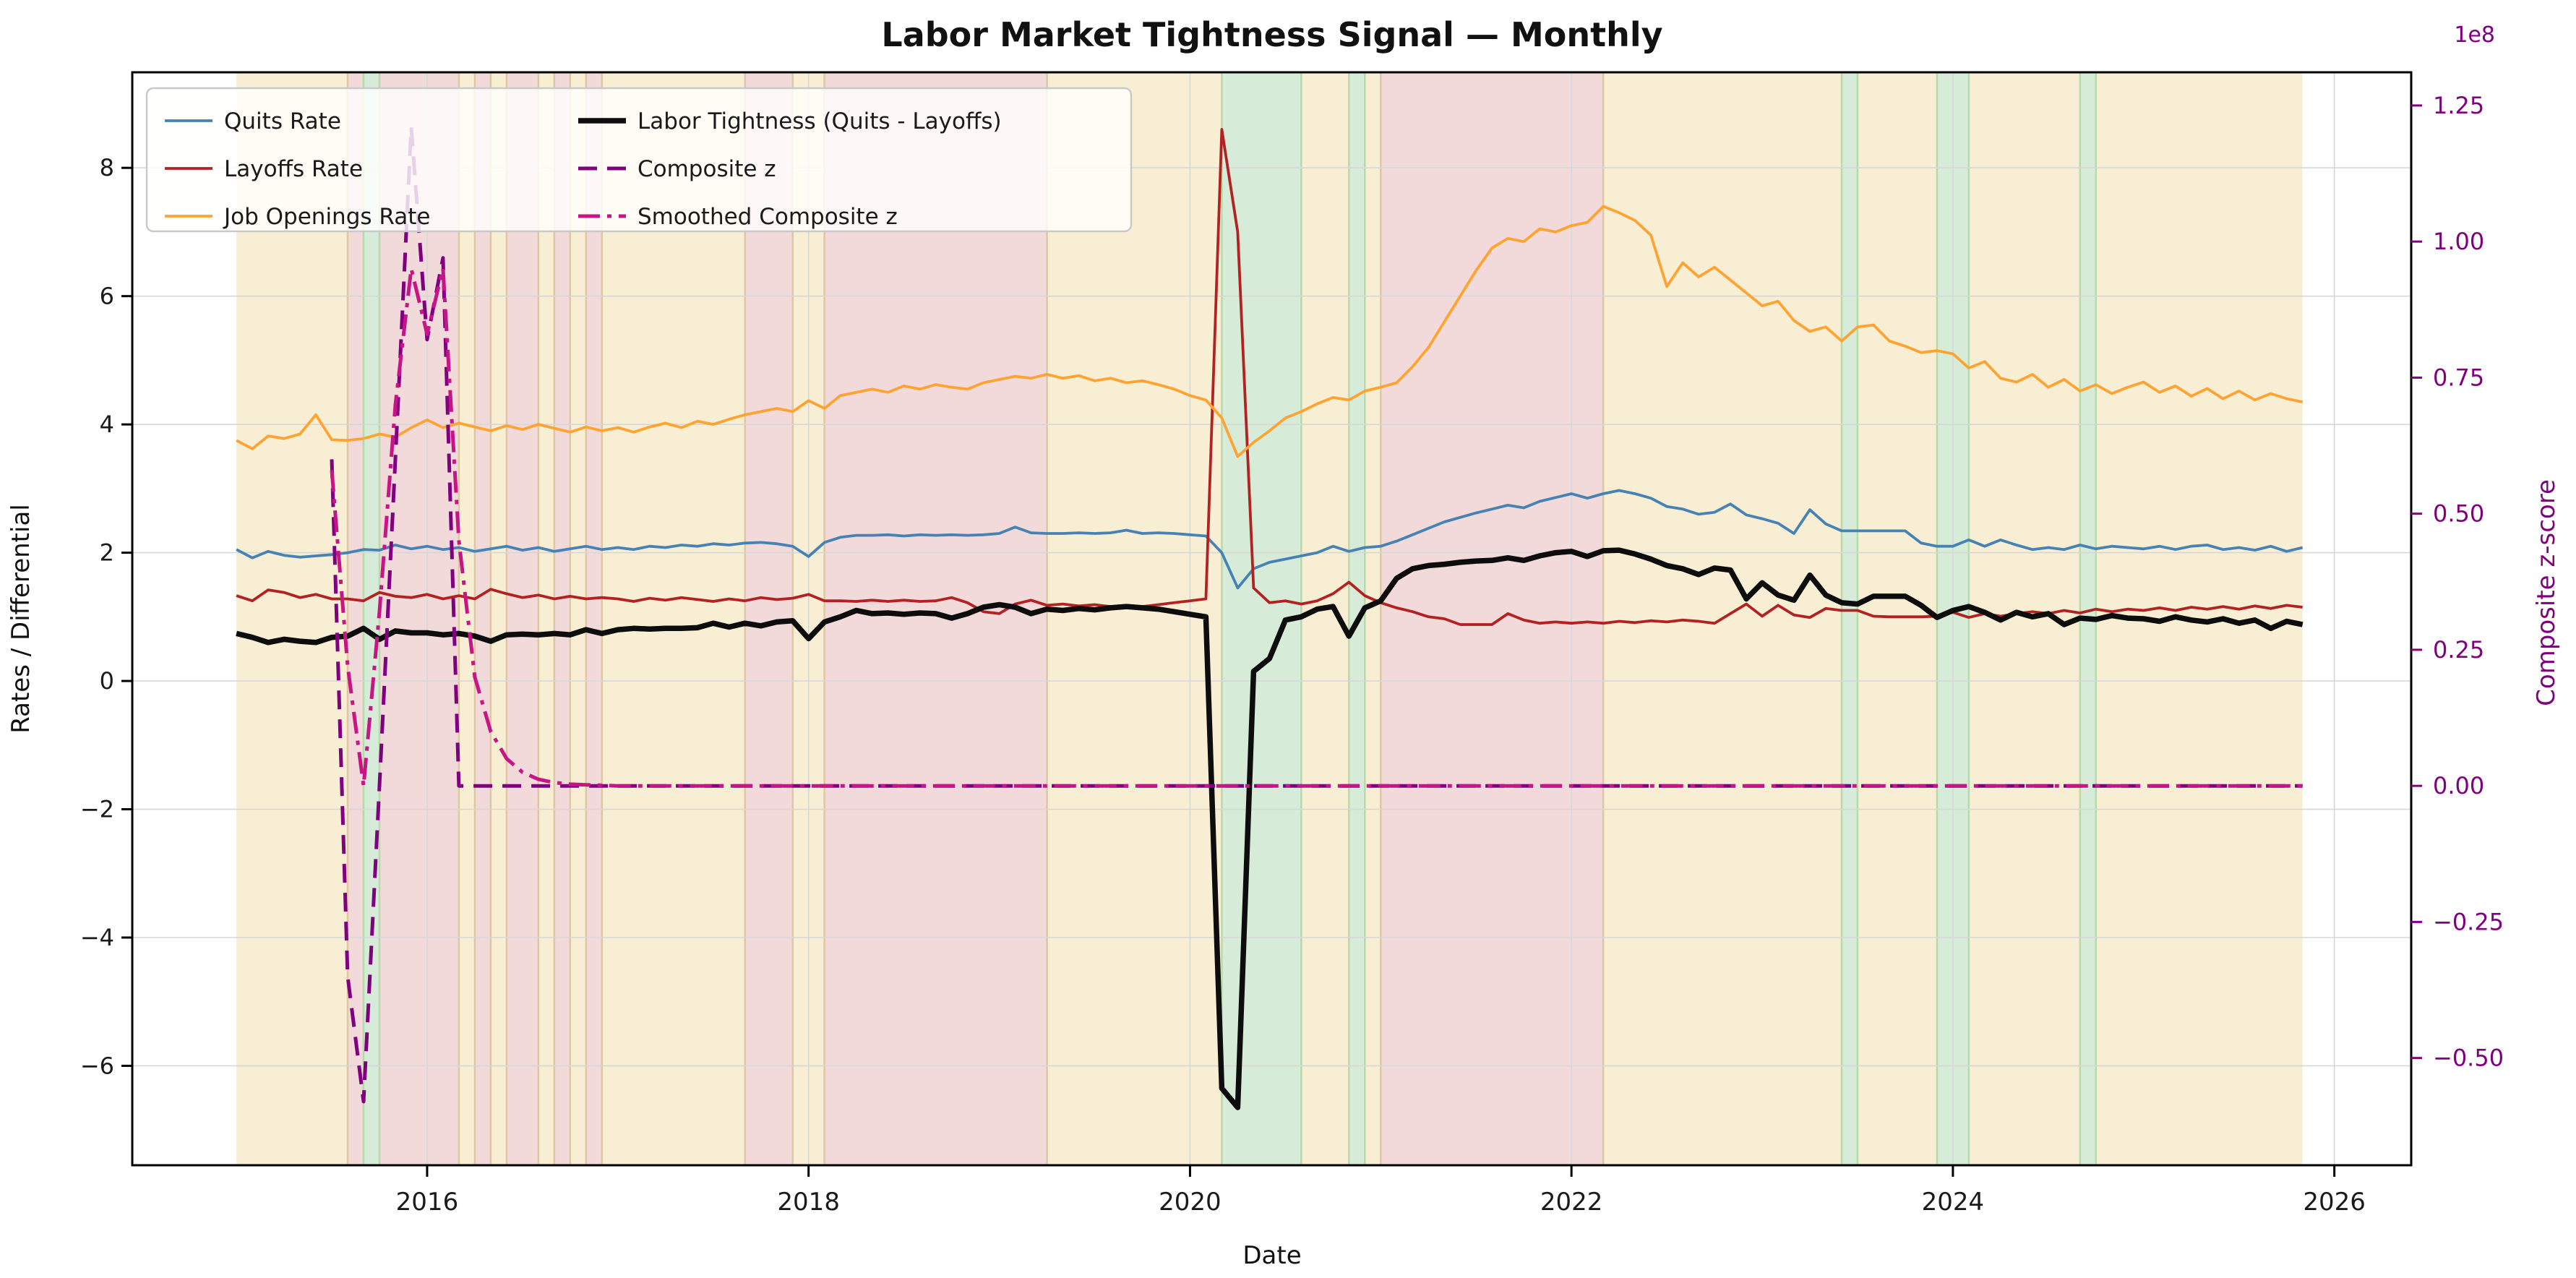 This screenshot has height=1278, width=2576. I want to click on right-tick-label: 1.25, so click(2459, 105).